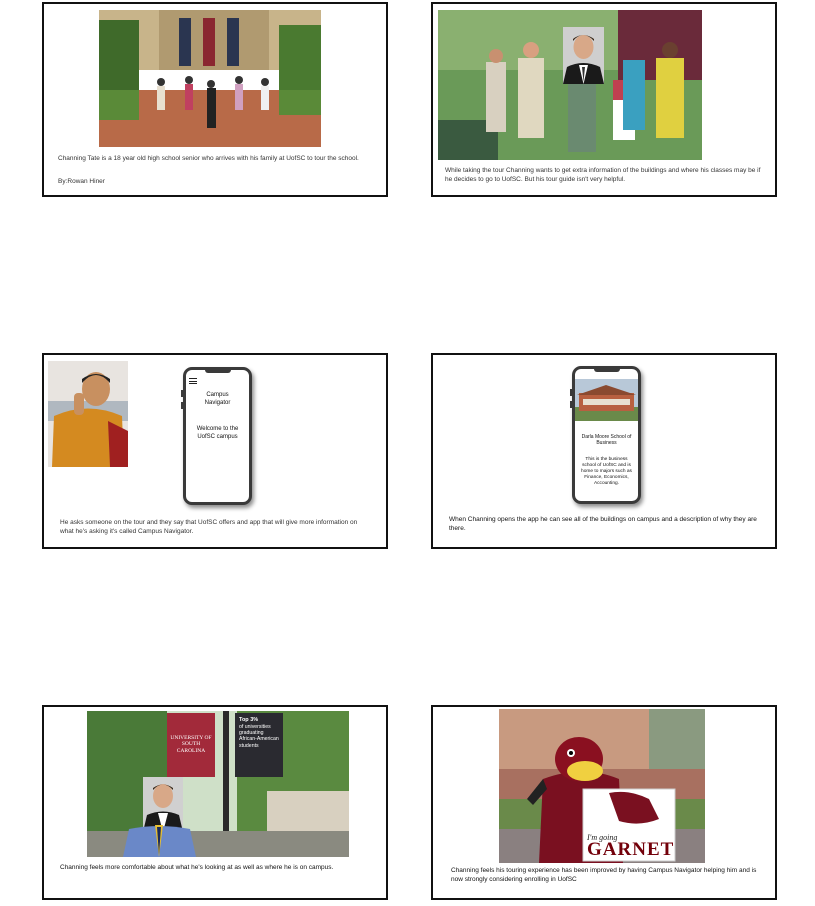 This screenshot has width=815, height=906. What do you see at coordinates (631, 849) in the screenshot?
I see `sign-big-text: GARNET` at bounding box center [631, 849].